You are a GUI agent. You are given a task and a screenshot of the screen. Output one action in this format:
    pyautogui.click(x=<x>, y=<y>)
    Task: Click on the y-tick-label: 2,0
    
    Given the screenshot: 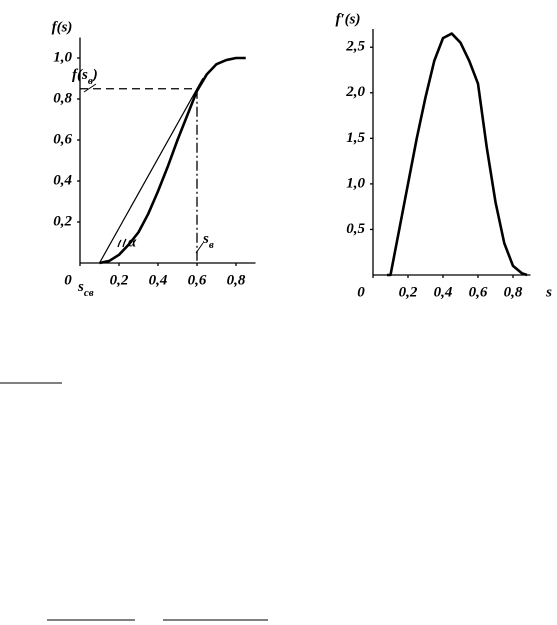 What is the action you would take?
    pyautogui.click(x=355, y=92)
    